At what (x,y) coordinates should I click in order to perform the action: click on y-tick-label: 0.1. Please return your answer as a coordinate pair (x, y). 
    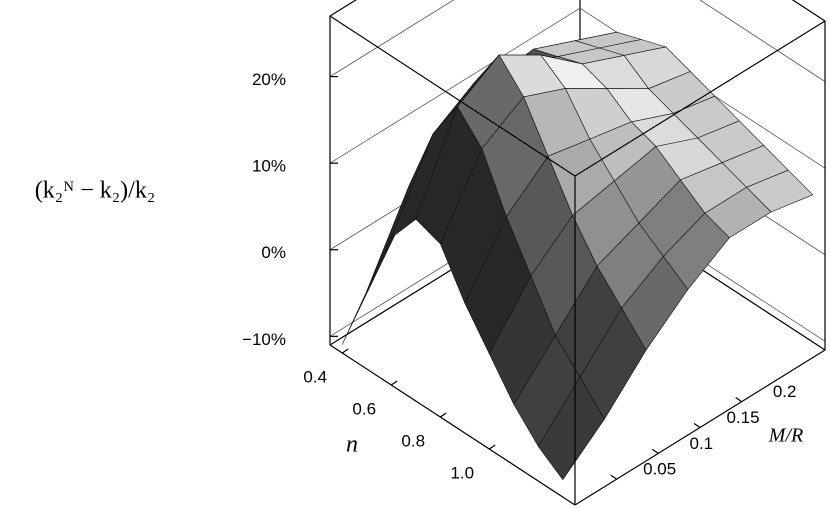
    Looking at the image, I should click on (702, 443).